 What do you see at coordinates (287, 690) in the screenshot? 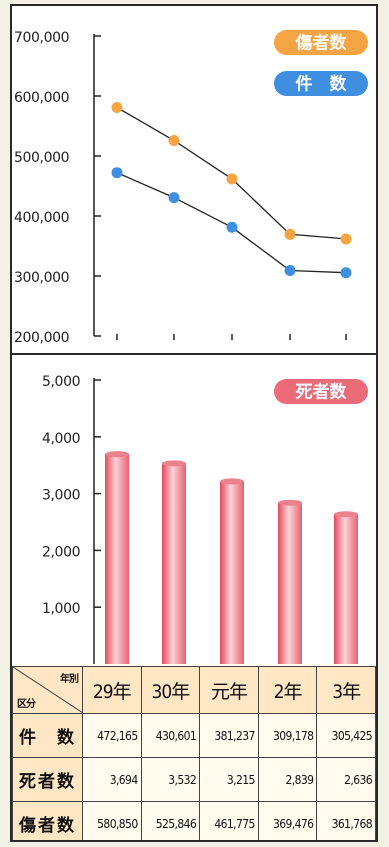
I see `column-header-2: 2年` at bounding box center [287, 690].